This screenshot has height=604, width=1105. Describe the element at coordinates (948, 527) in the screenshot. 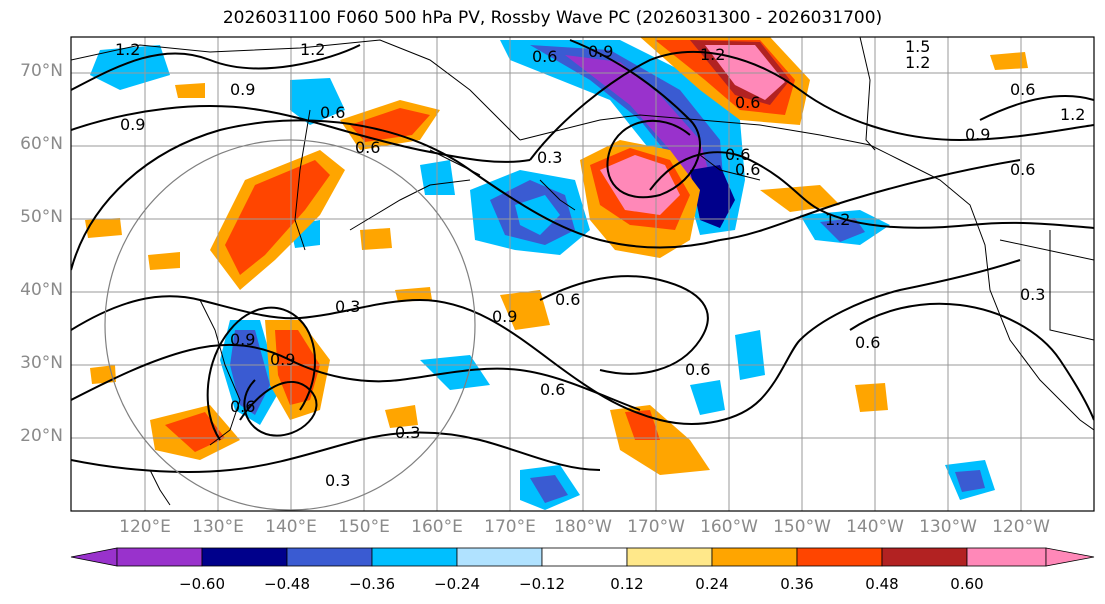

I see `lon-label: 130°W` at that location.